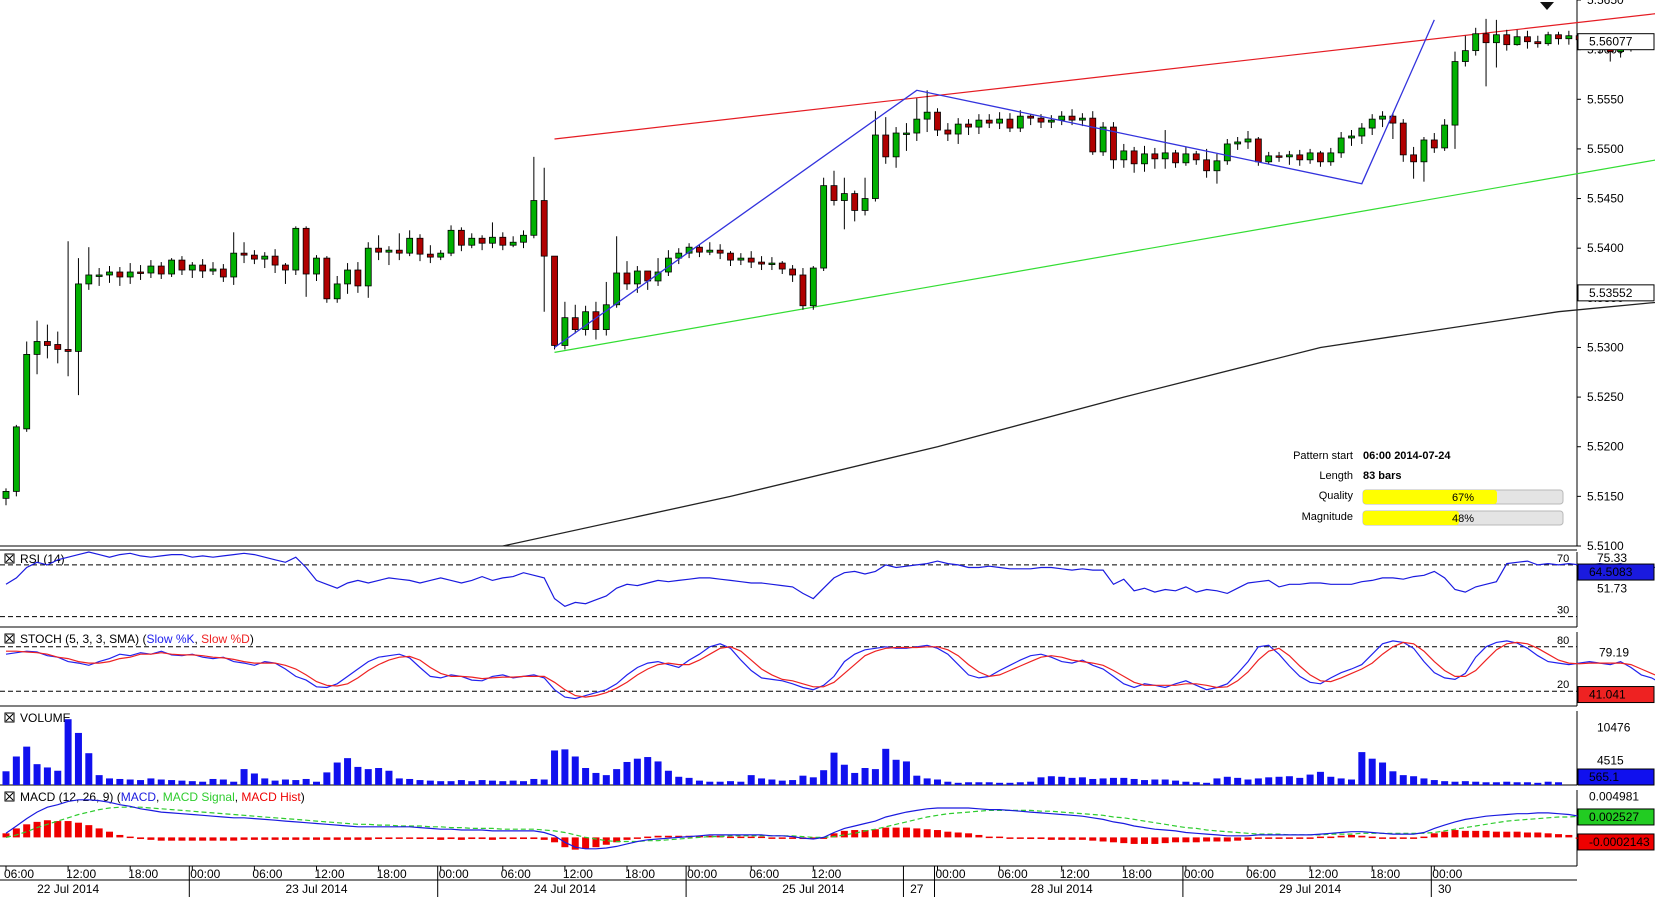  Describe the element at coordinates (316, 889) in the screenshot. I see `date-label: 23 Jul 2014` at that location.